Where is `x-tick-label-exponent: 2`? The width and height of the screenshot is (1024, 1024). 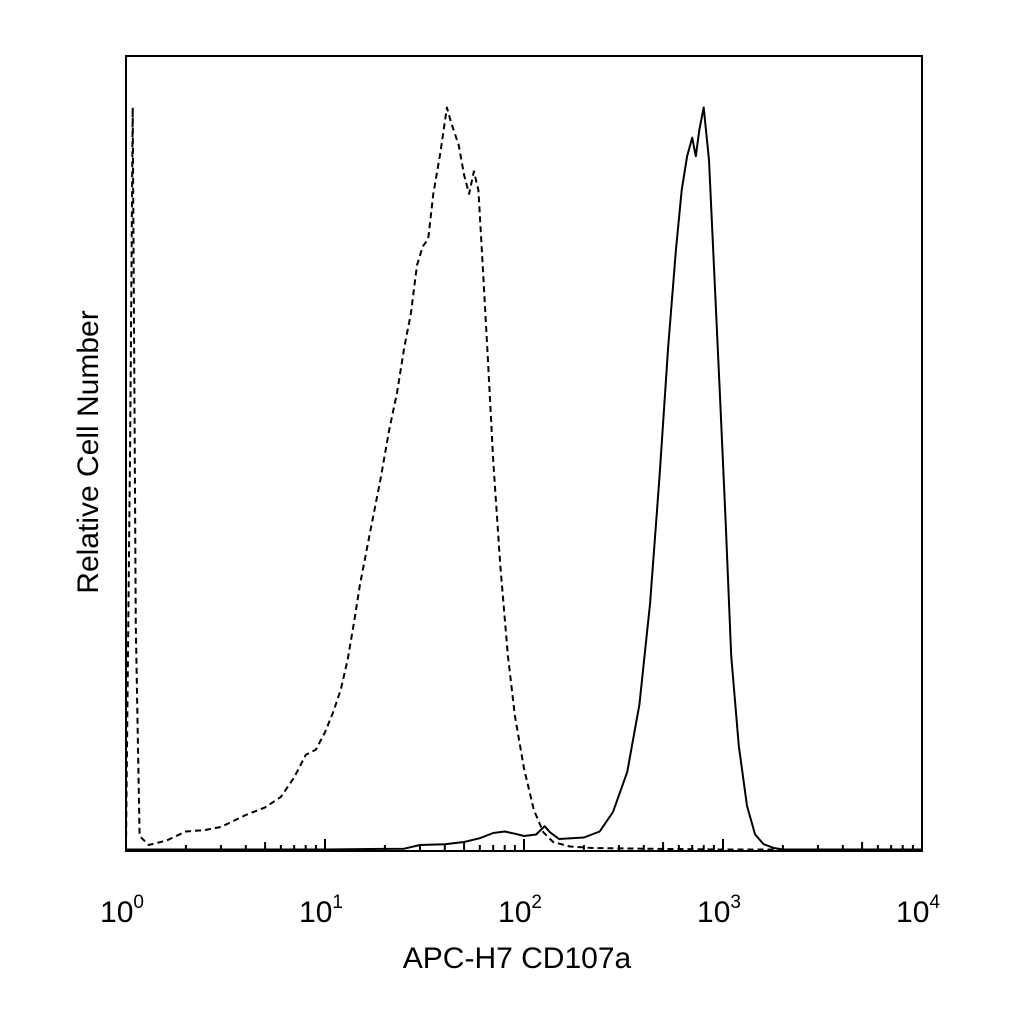
x-tick-label-exponent: 2 is located at coordinates (536, 902).